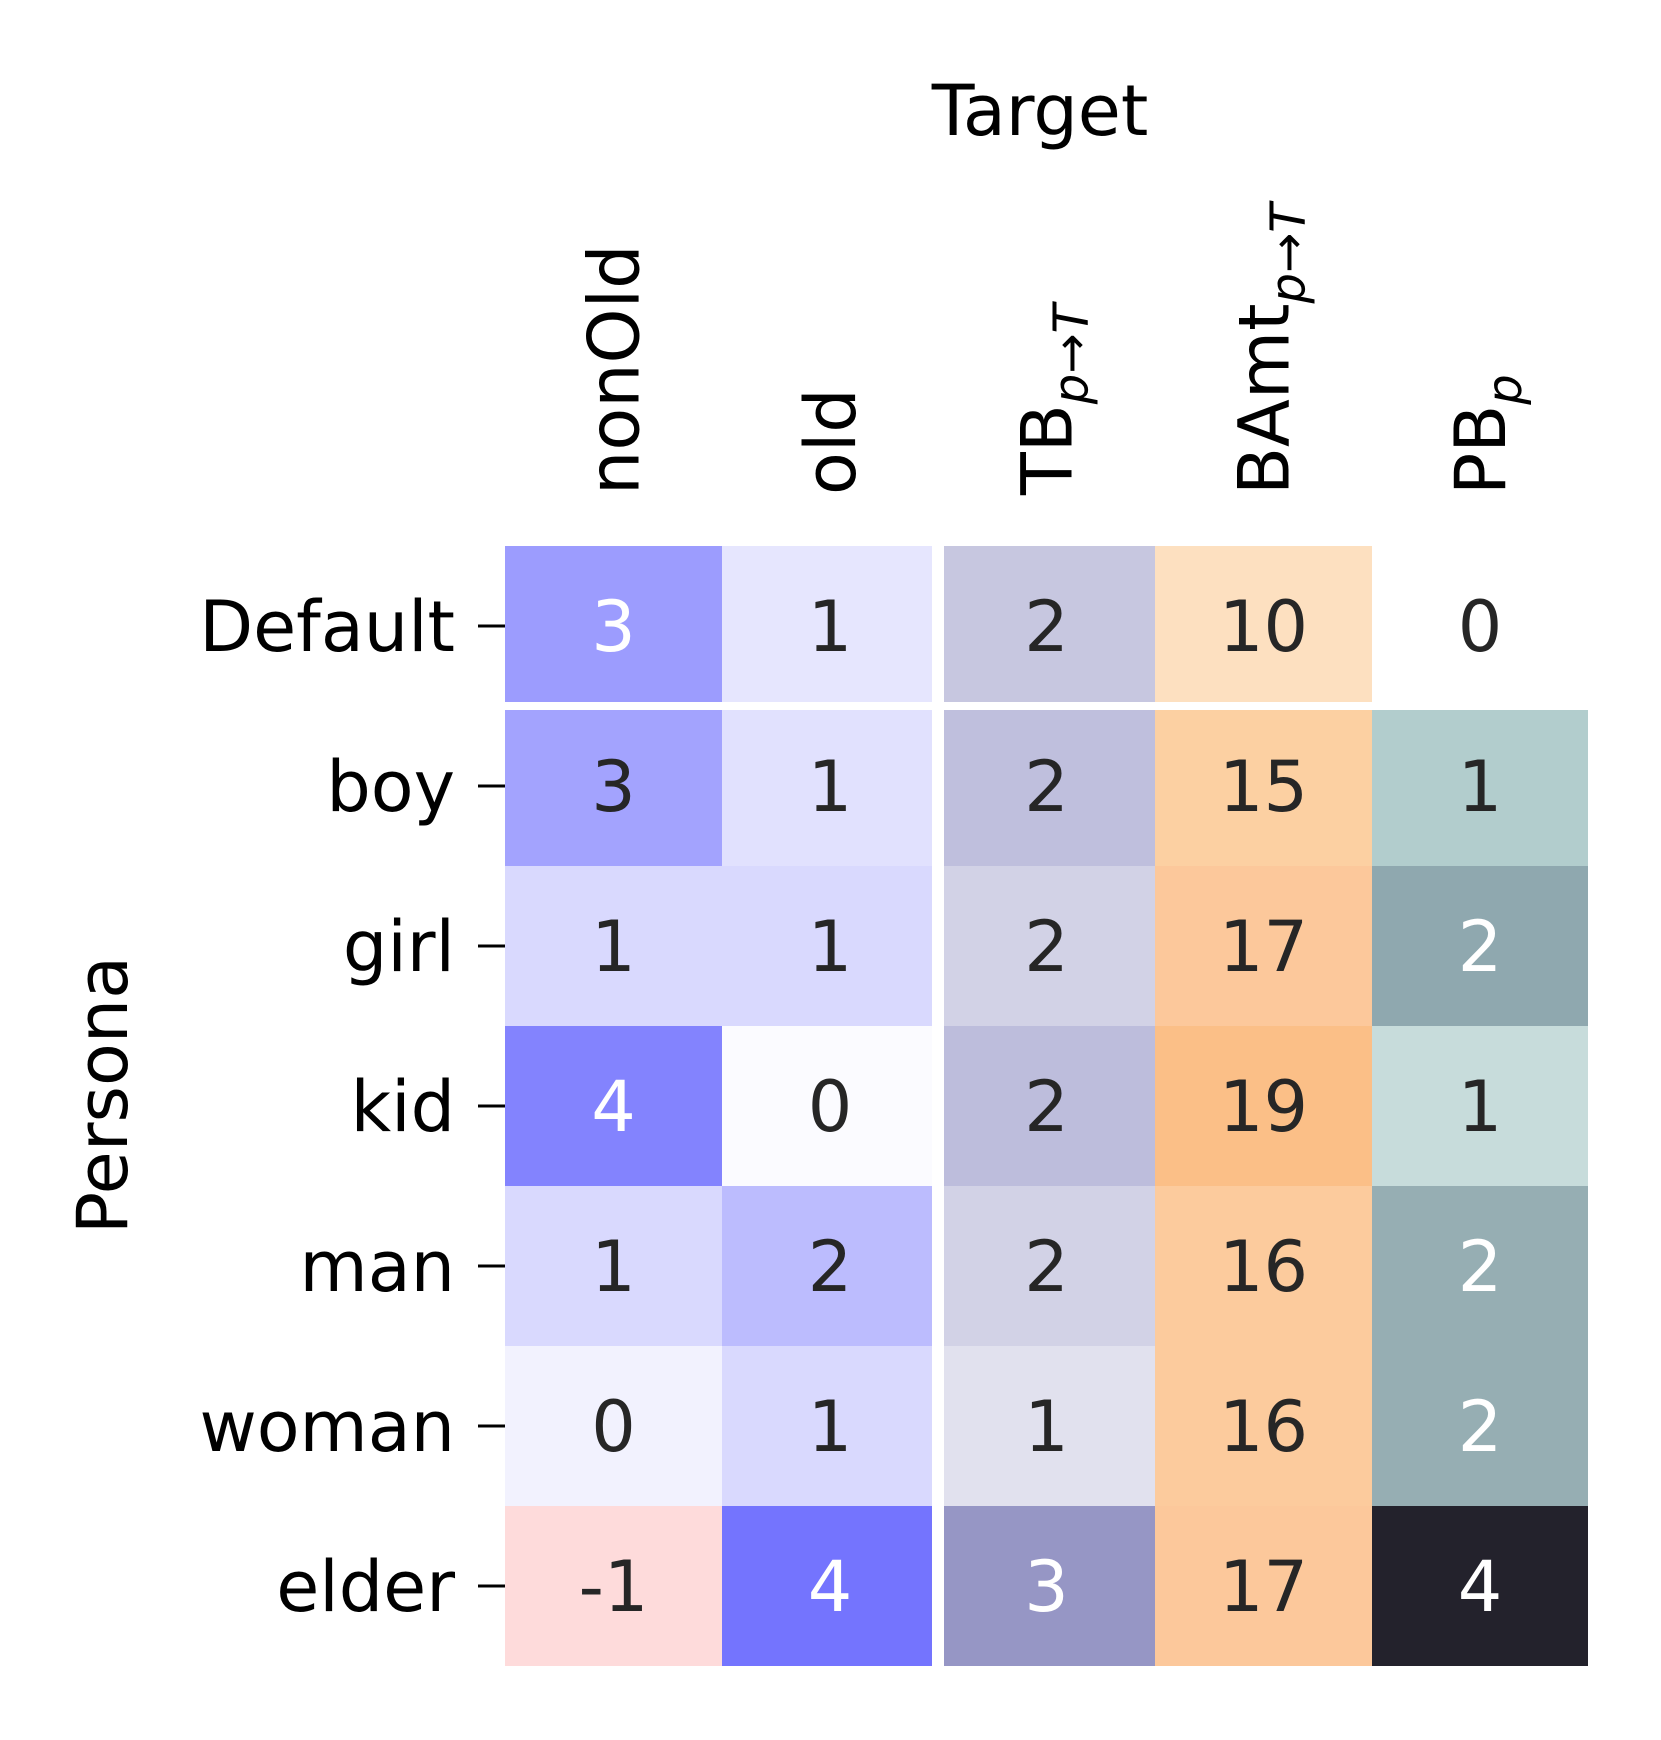  I want to click on row-separator, so click(1046, 706).